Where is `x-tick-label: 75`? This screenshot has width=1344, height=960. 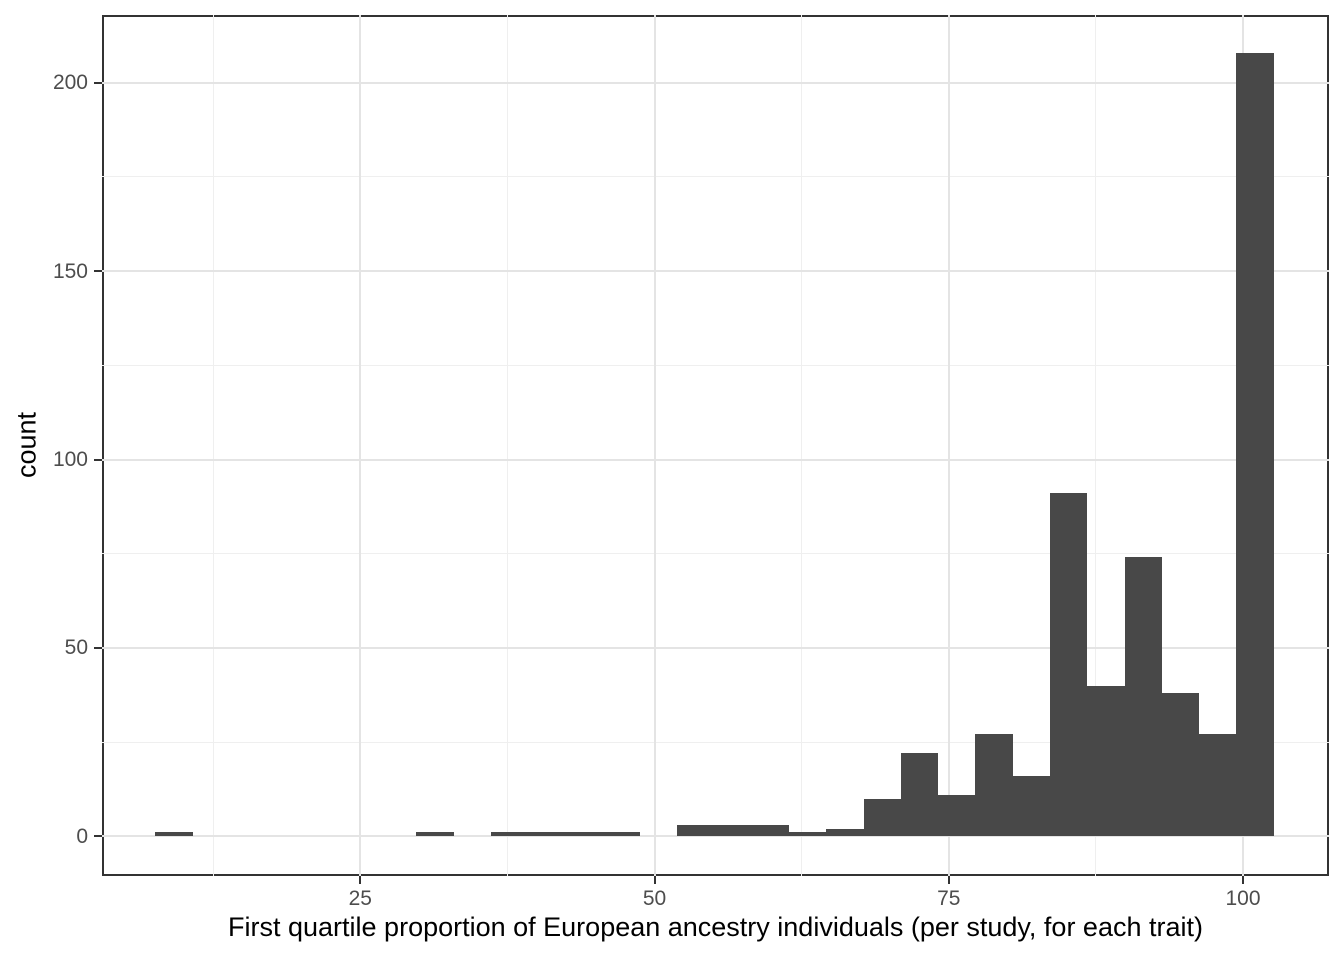 x-tick-label: 75 is located at coordinates (949, 898).